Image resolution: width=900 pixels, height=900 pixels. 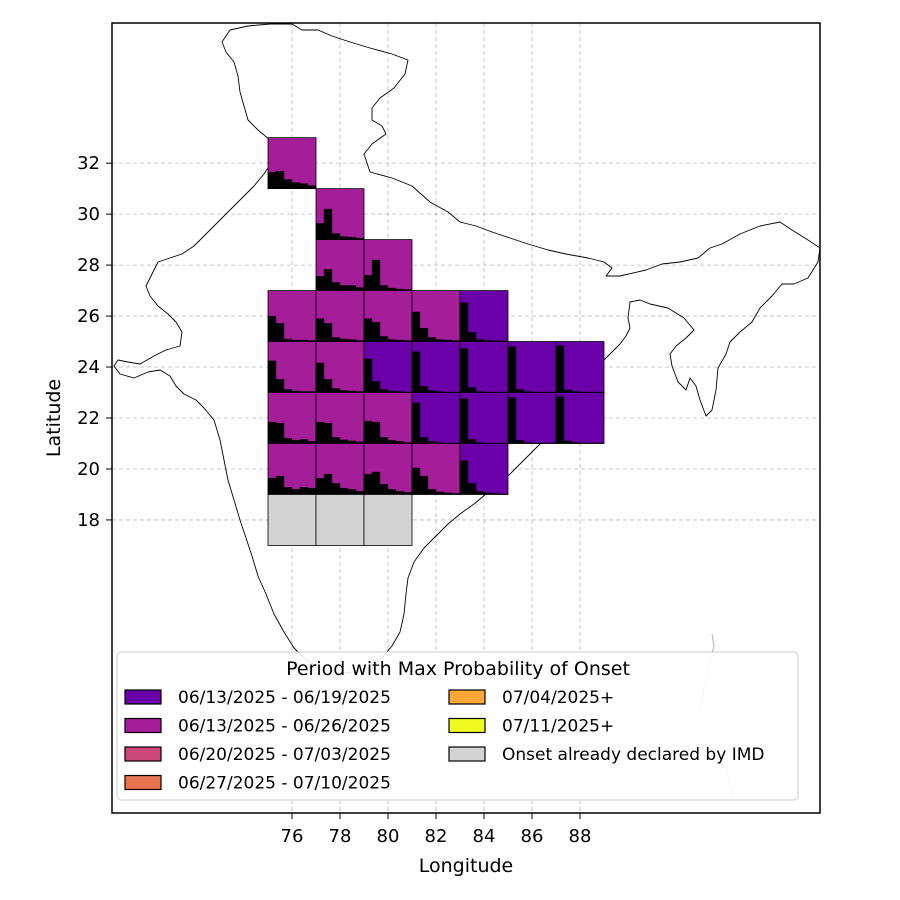 I want to click on y-tick-label: 24, so click(x=88, y=367).